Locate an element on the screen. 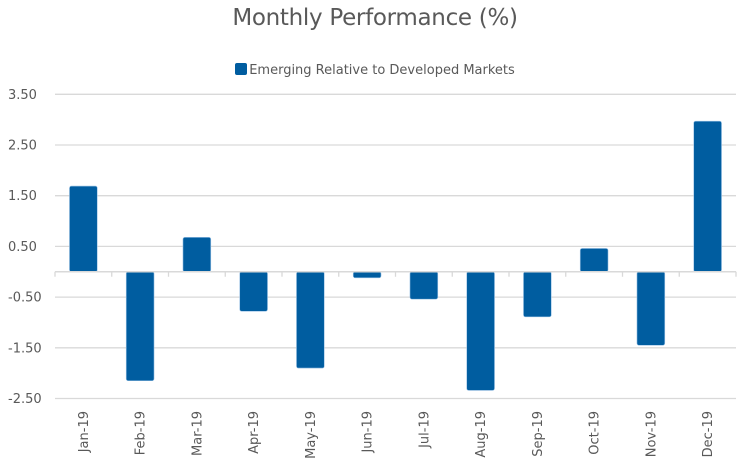  x-tick-label: Feb-19 is located at coordinates (141, 433).